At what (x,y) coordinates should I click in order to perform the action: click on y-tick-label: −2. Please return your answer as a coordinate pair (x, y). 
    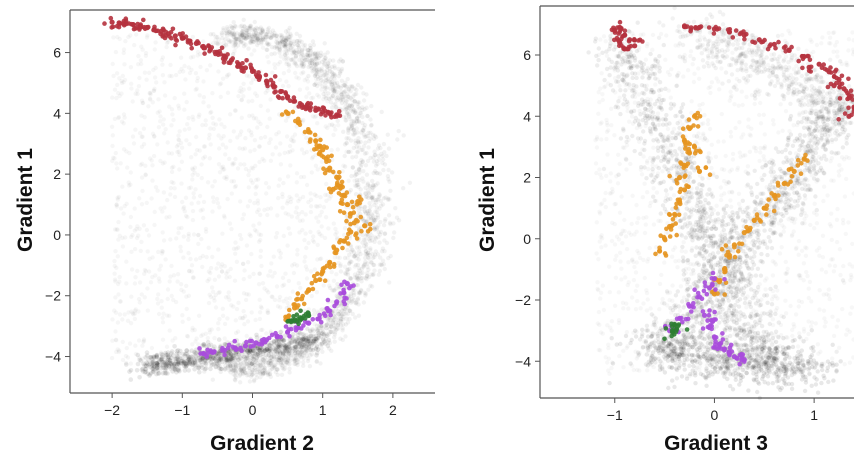
    Looking at the image, I should click on (53, 296).